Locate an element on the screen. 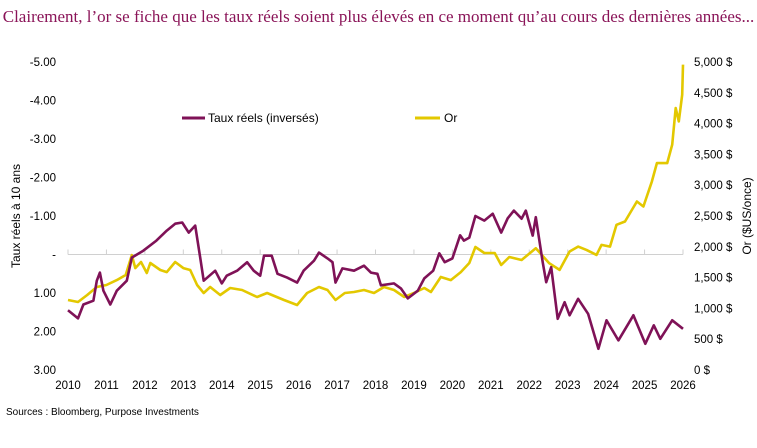 This screenshot has height=448, width=757. x-tick-label: 2017 is located at coordinates (337, 386).